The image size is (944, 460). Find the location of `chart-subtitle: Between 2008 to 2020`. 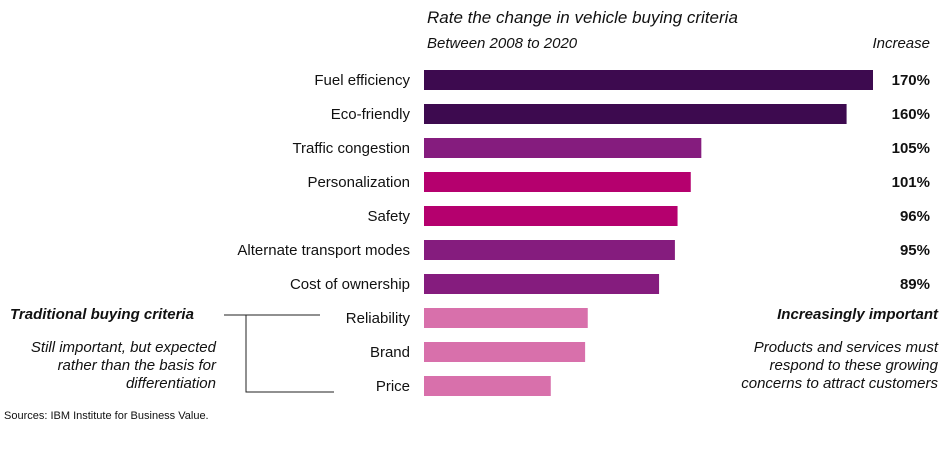

chart-subtitle: Between 2008 to 2020 is located at coordinates (502, 43).